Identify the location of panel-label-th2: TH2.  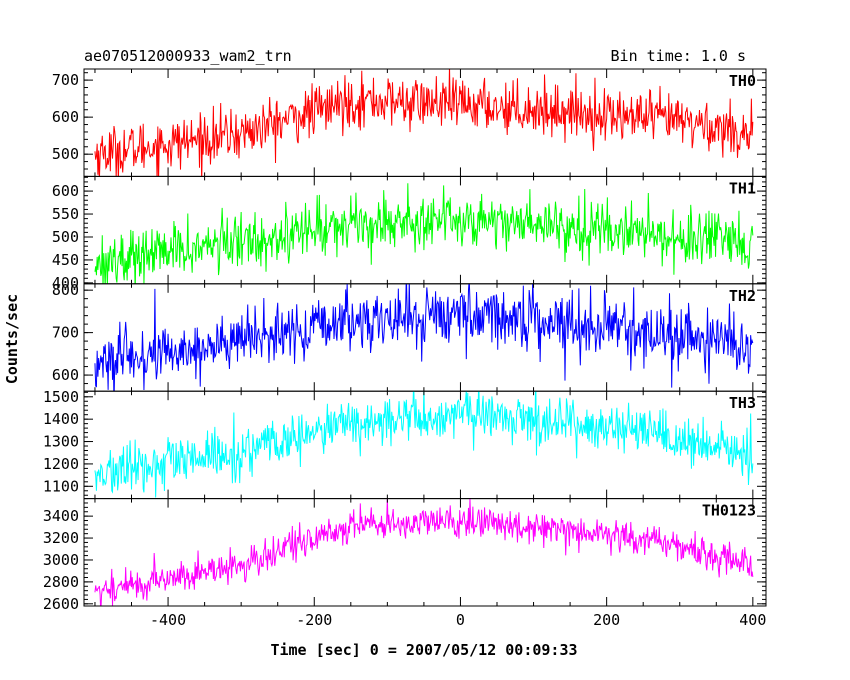
(742, 296).